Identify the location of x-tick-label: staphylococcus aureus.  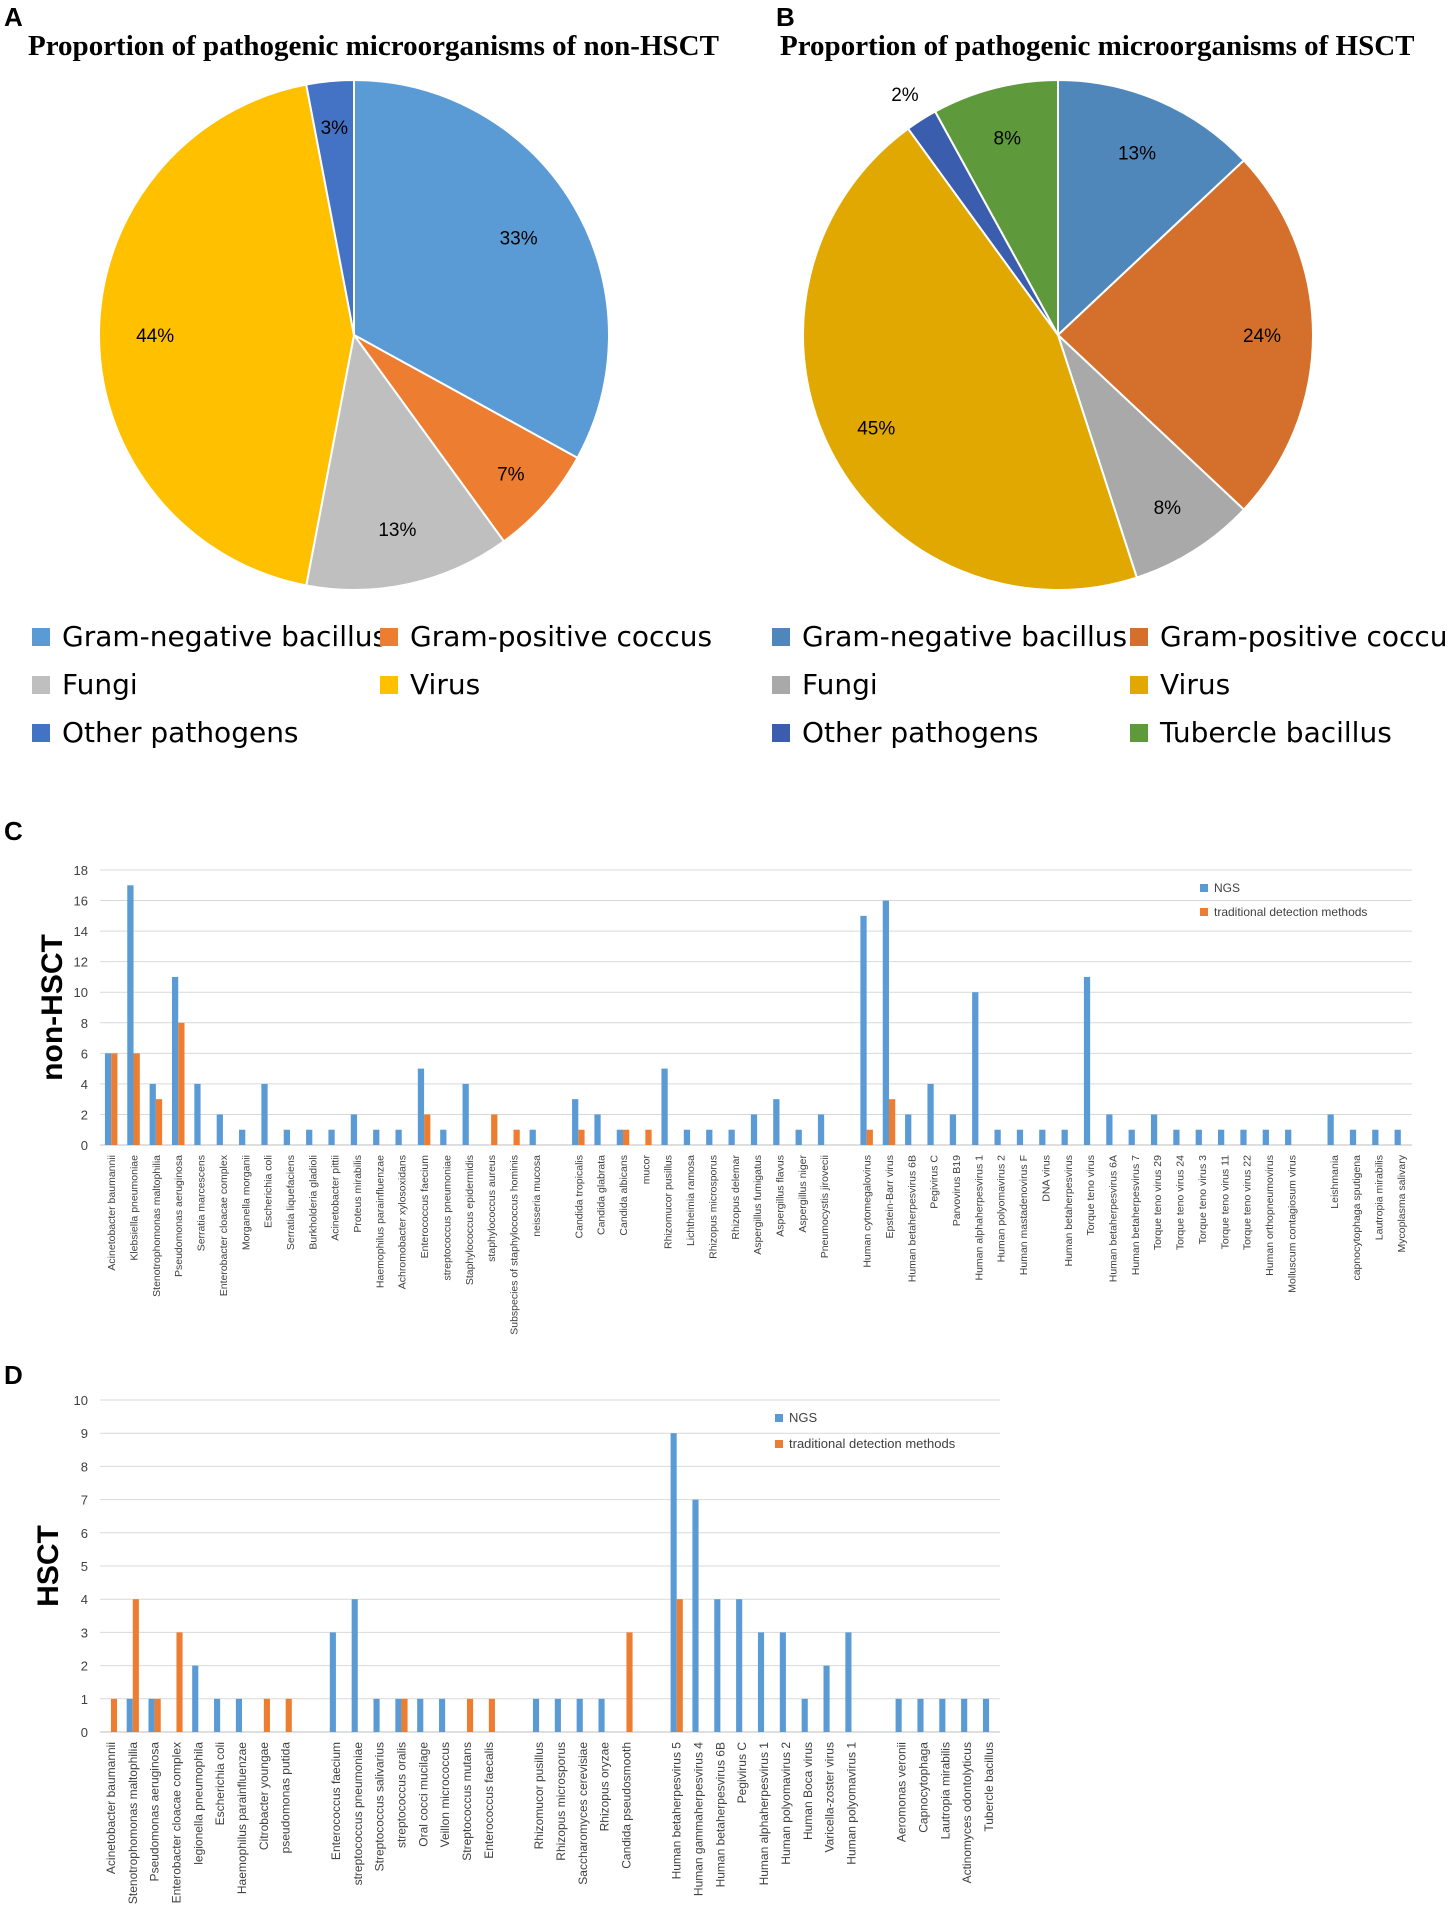
(492, 1208).